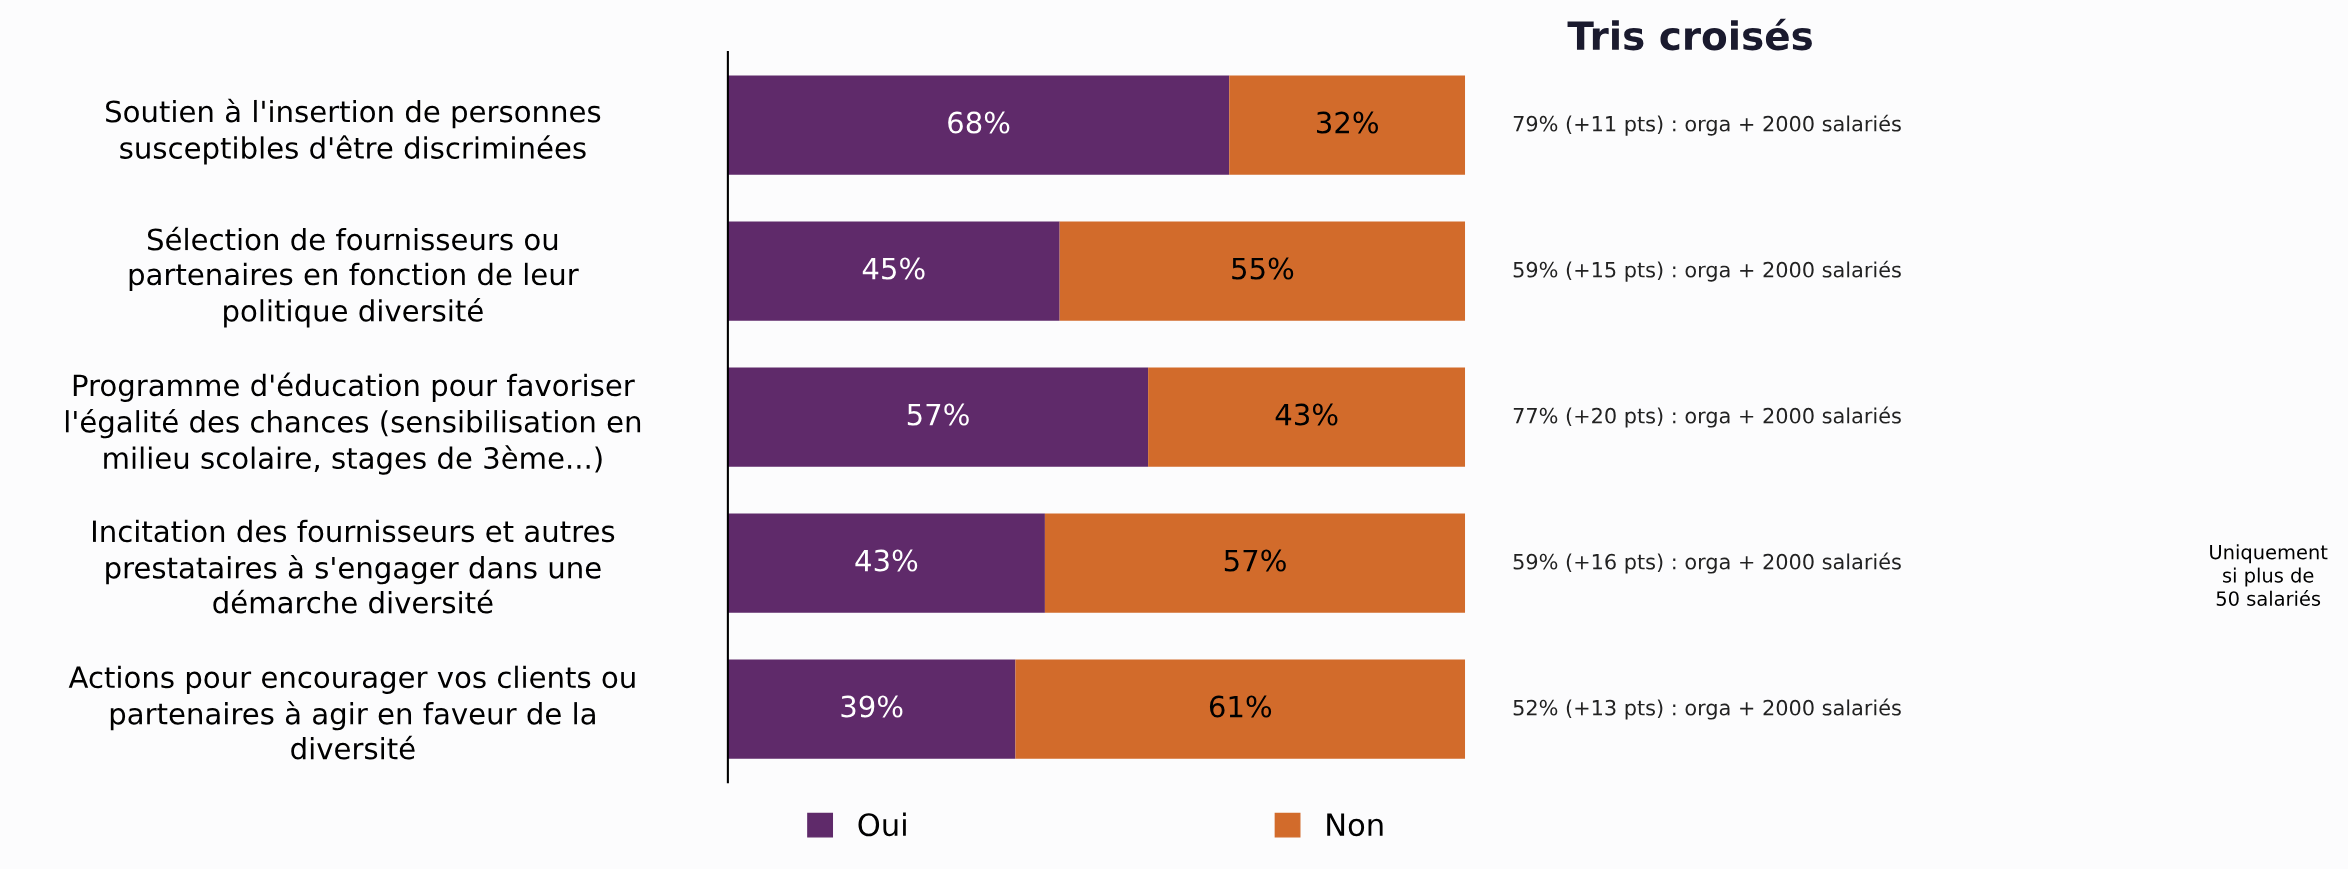 The height and width of the screenshot is (869, 2348). I want to click on text: Uniquement si plus de 50 salariés, so click(2269, 575).